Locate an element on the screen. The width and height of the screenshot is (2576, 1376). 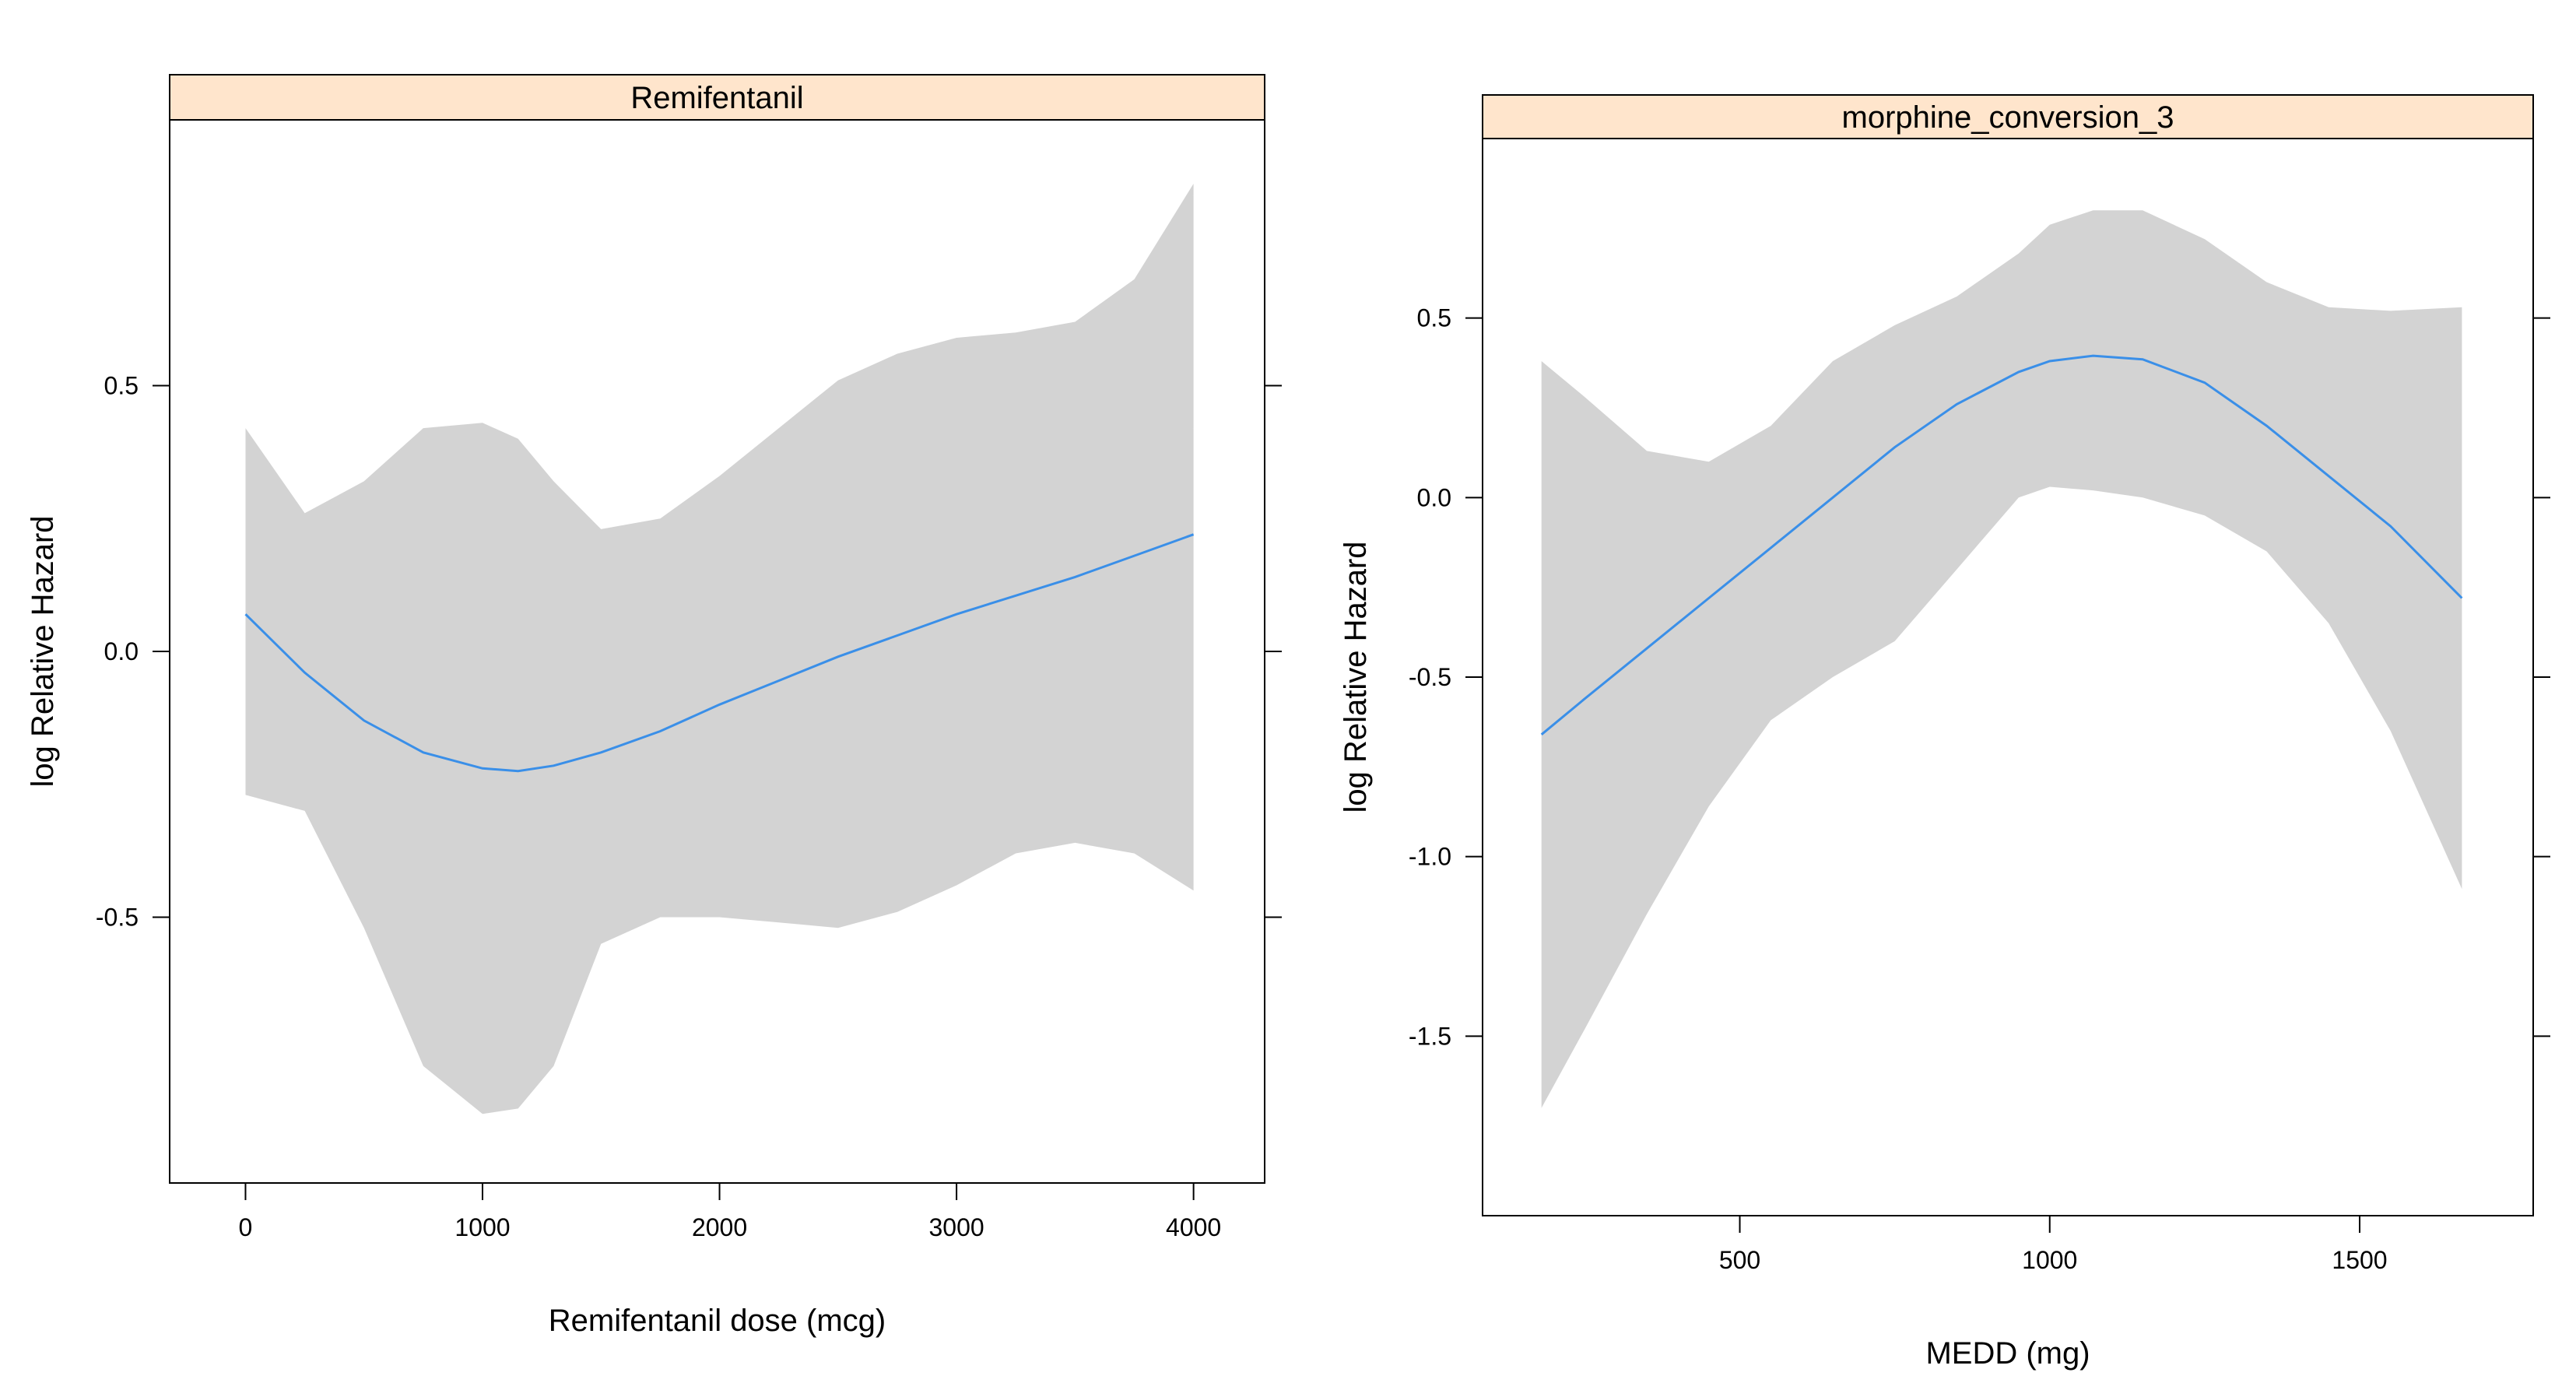
x-tick-label: 0 is located at coordinates (246, 1227).